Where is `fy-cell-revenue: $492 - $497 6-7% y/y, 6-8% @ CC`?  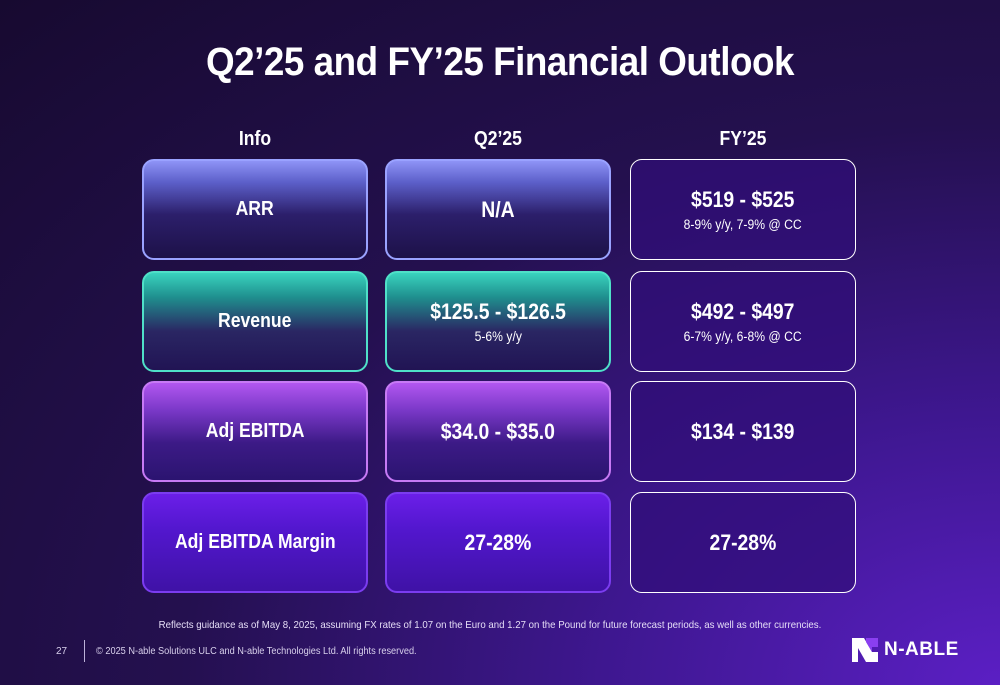
fy-cell-revenue: $492 - $497 6-7% y/y, 6-8% @ CC is located at coordinates (743, 321).